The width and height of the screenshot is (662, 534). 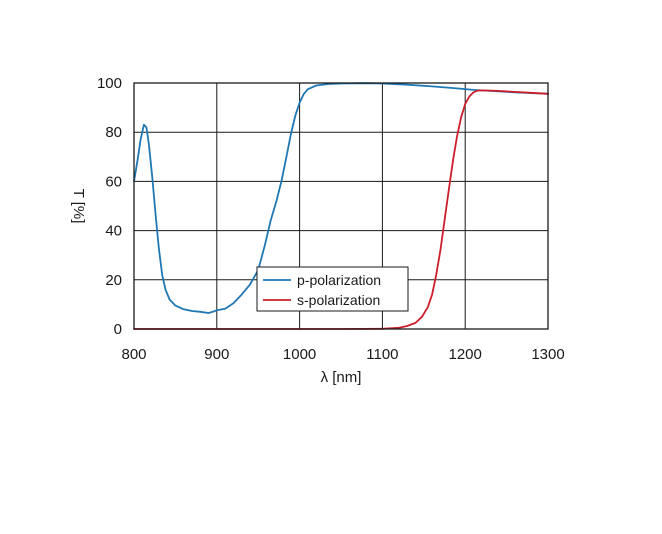 I want to click on x-axis-title: λ [nm], so click(x=341, y=377).